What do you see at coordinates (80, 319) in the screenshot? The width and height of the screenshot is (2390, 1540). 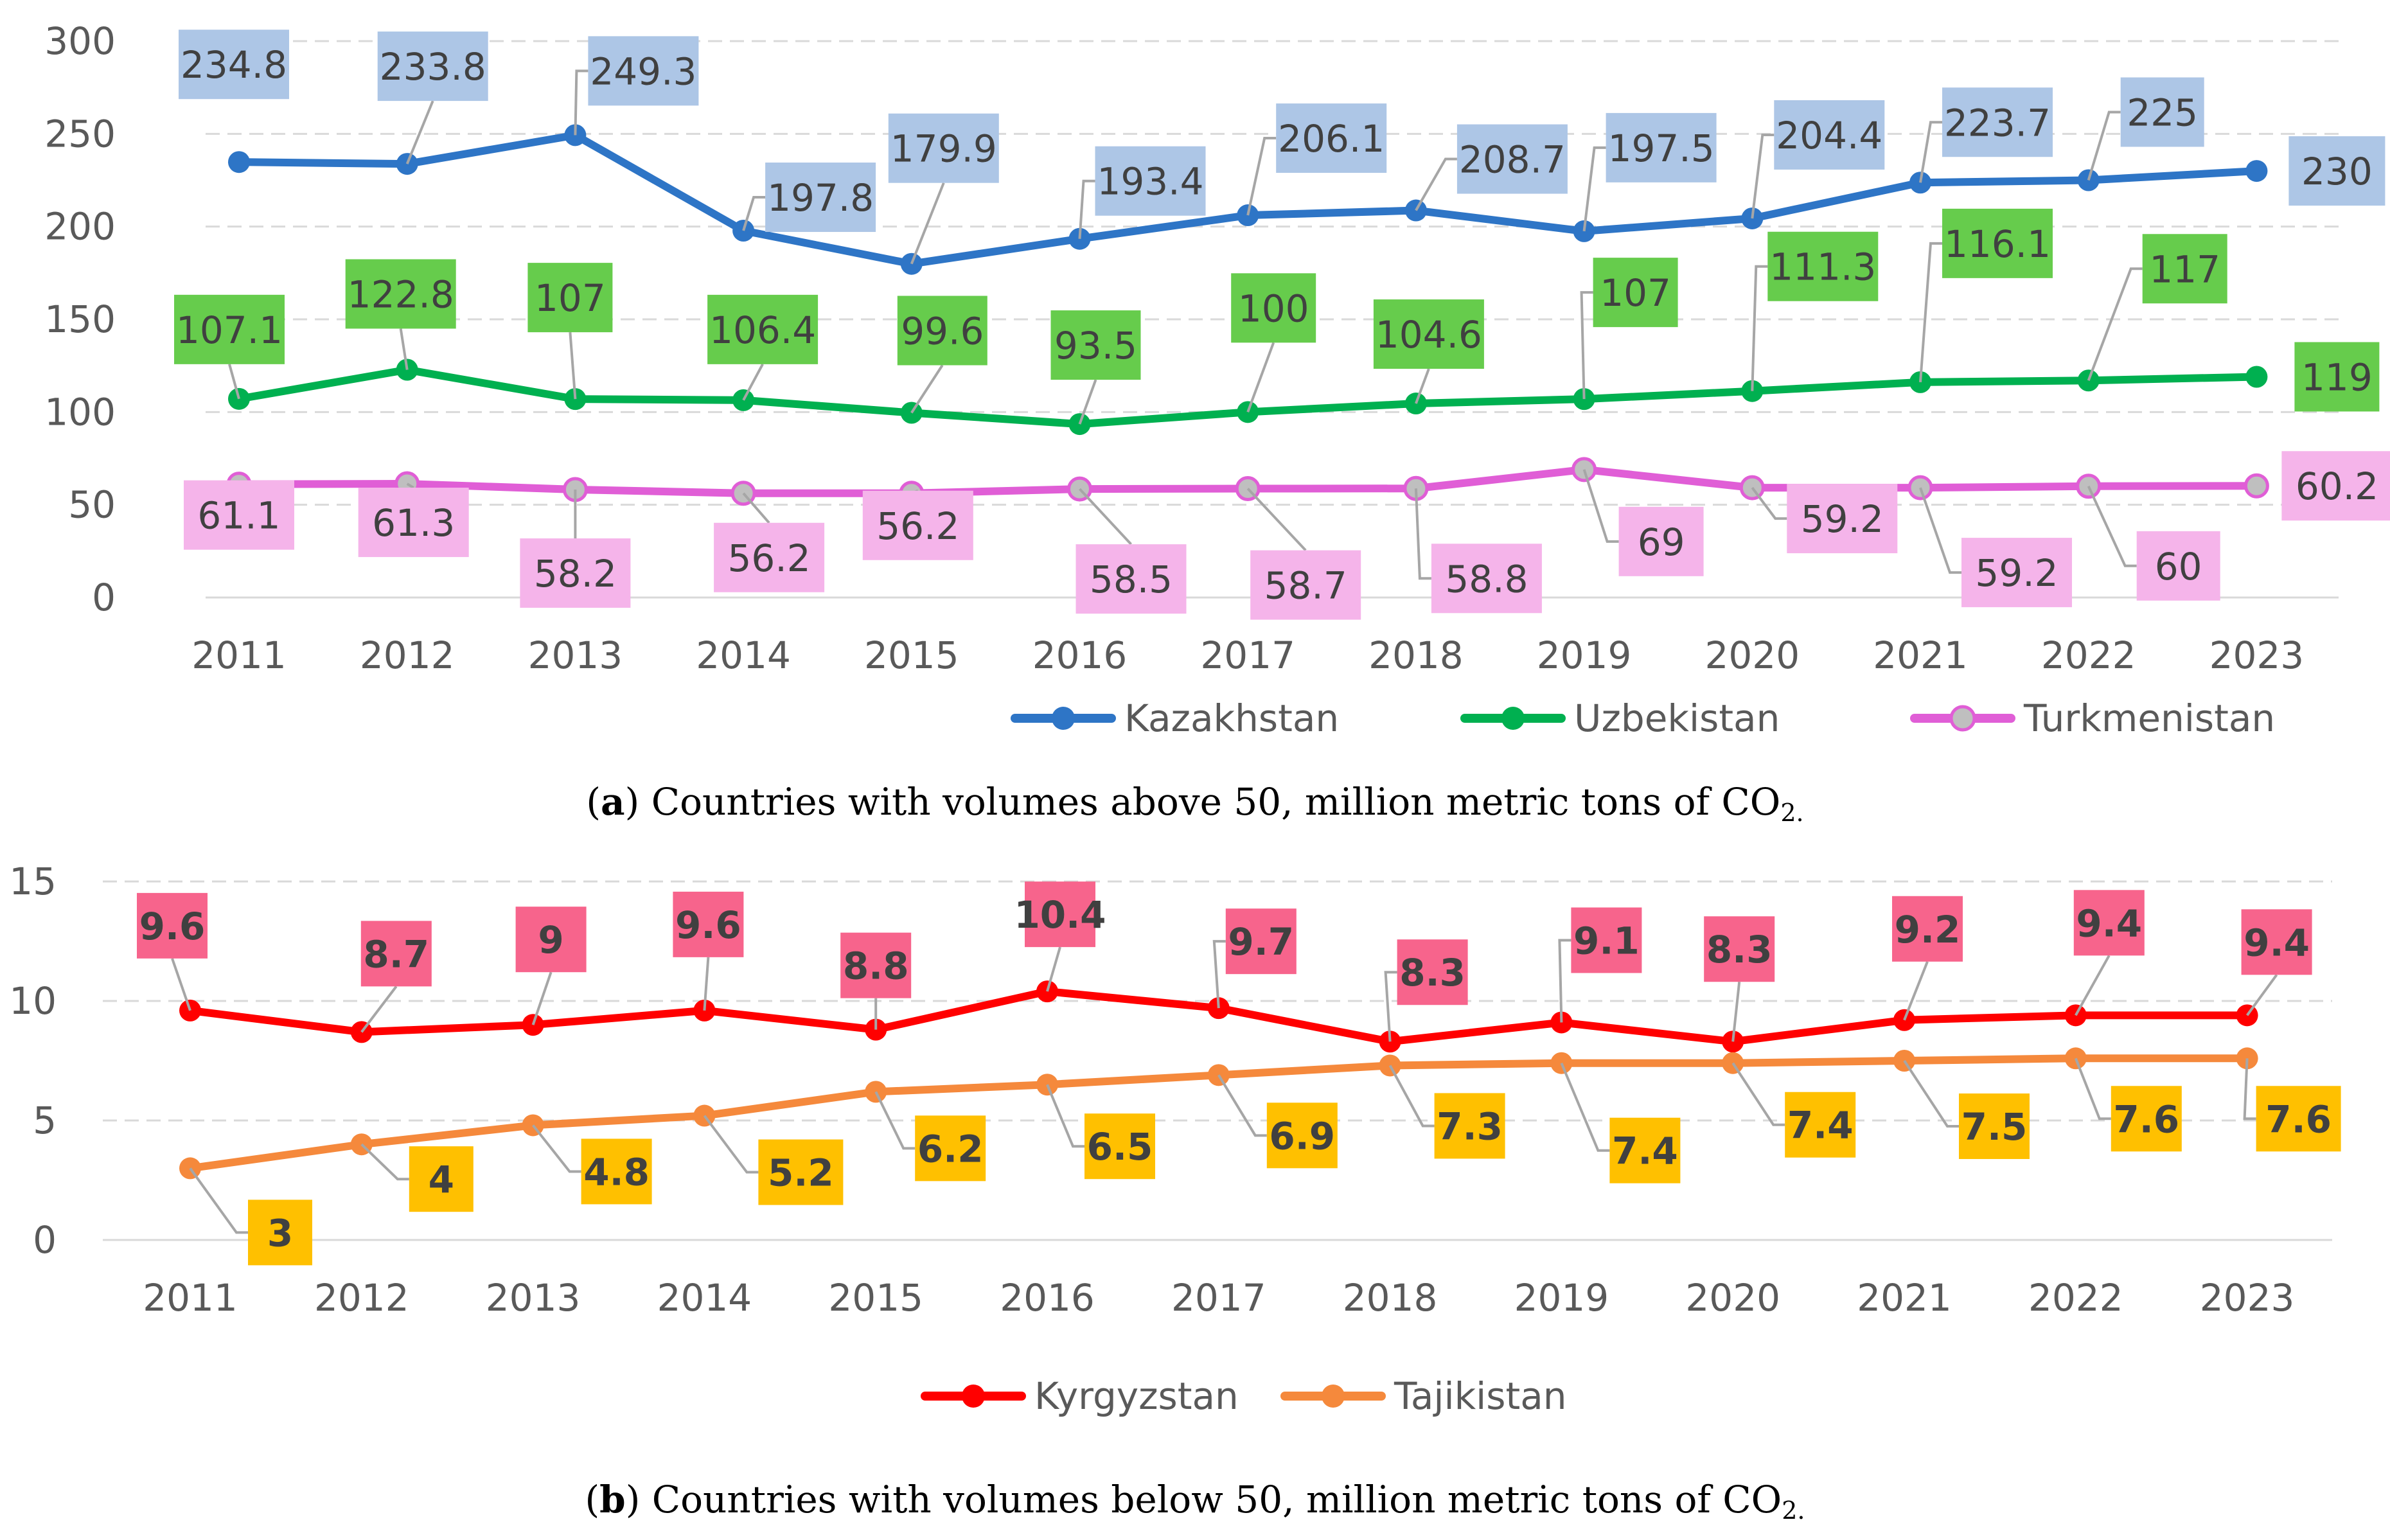 I see `y-tick-label: 150` at bounding box center [80, 319].